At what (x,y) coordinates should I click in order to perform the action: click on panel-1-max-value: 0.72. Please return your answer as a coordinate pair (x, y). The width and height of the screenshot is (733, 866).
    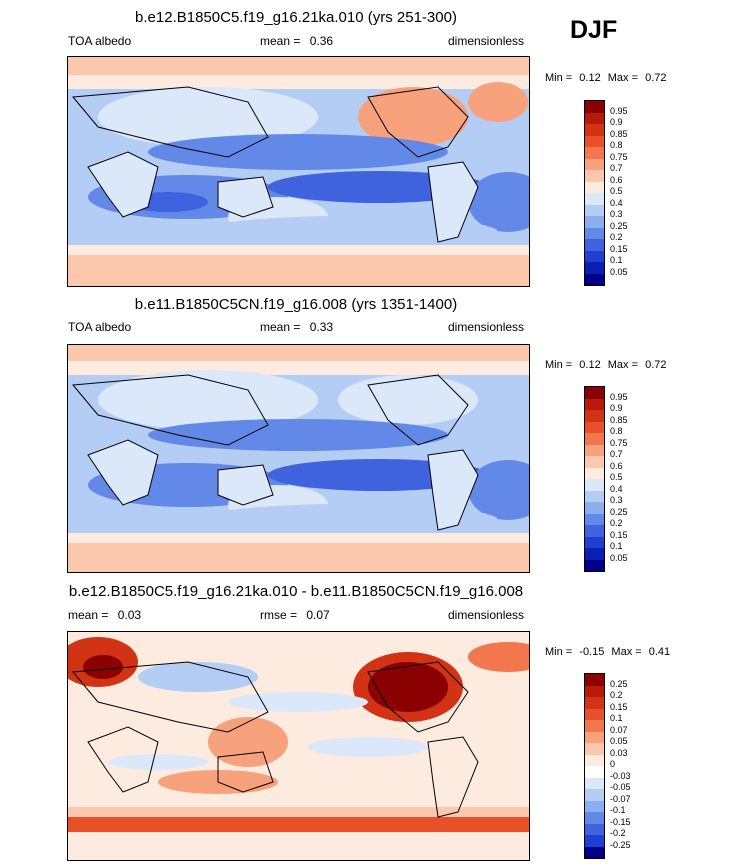
    Looking at the image, I should click on (656, 78).